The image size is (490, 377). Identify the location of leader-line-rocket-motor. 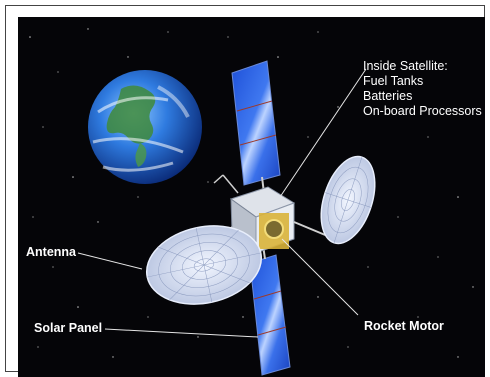
(320, 277).